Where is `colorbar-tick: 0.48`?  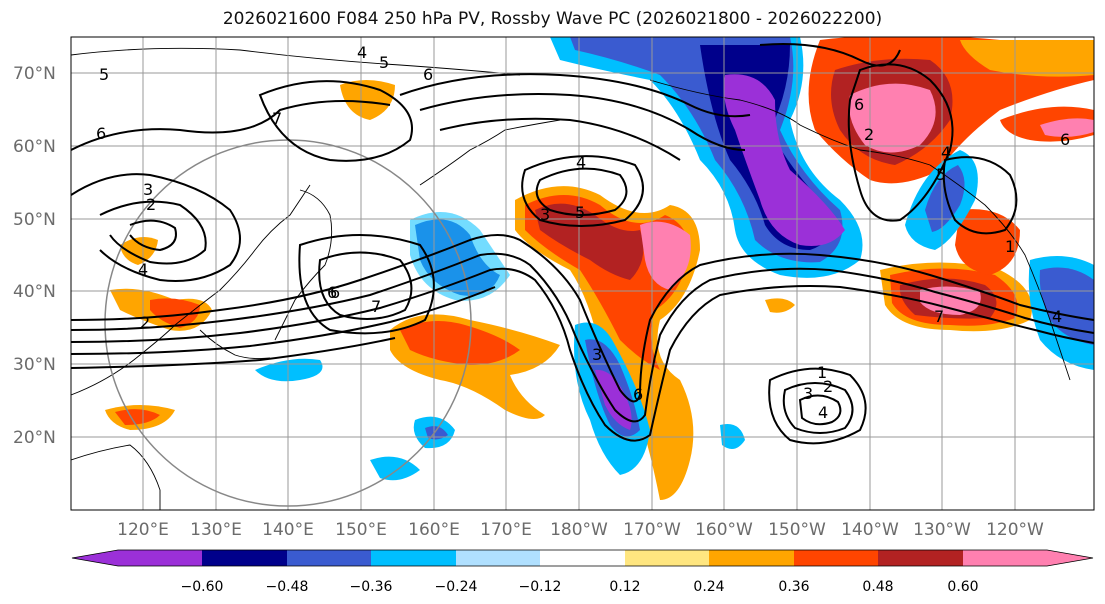 colorbar-tick: 0.48 is located at coordinates (877, 587).